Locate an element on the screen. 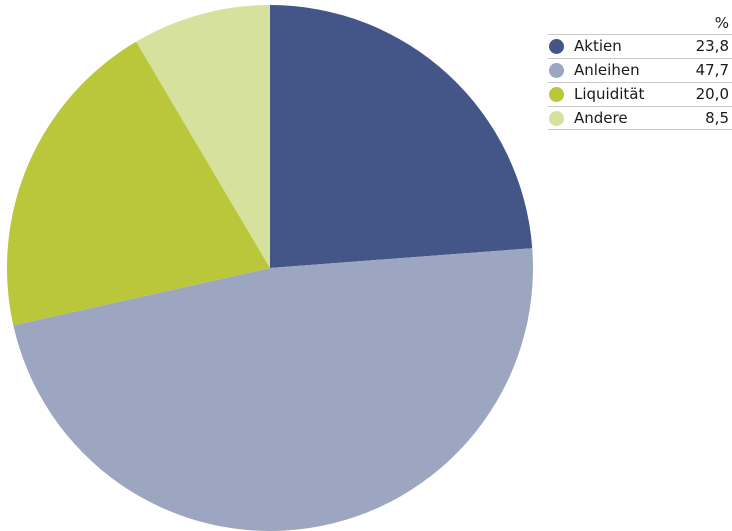 This screenshot has width=732, height=531. legend-label-liquiditaet: Liquidität is located at coordinates (609, 94).